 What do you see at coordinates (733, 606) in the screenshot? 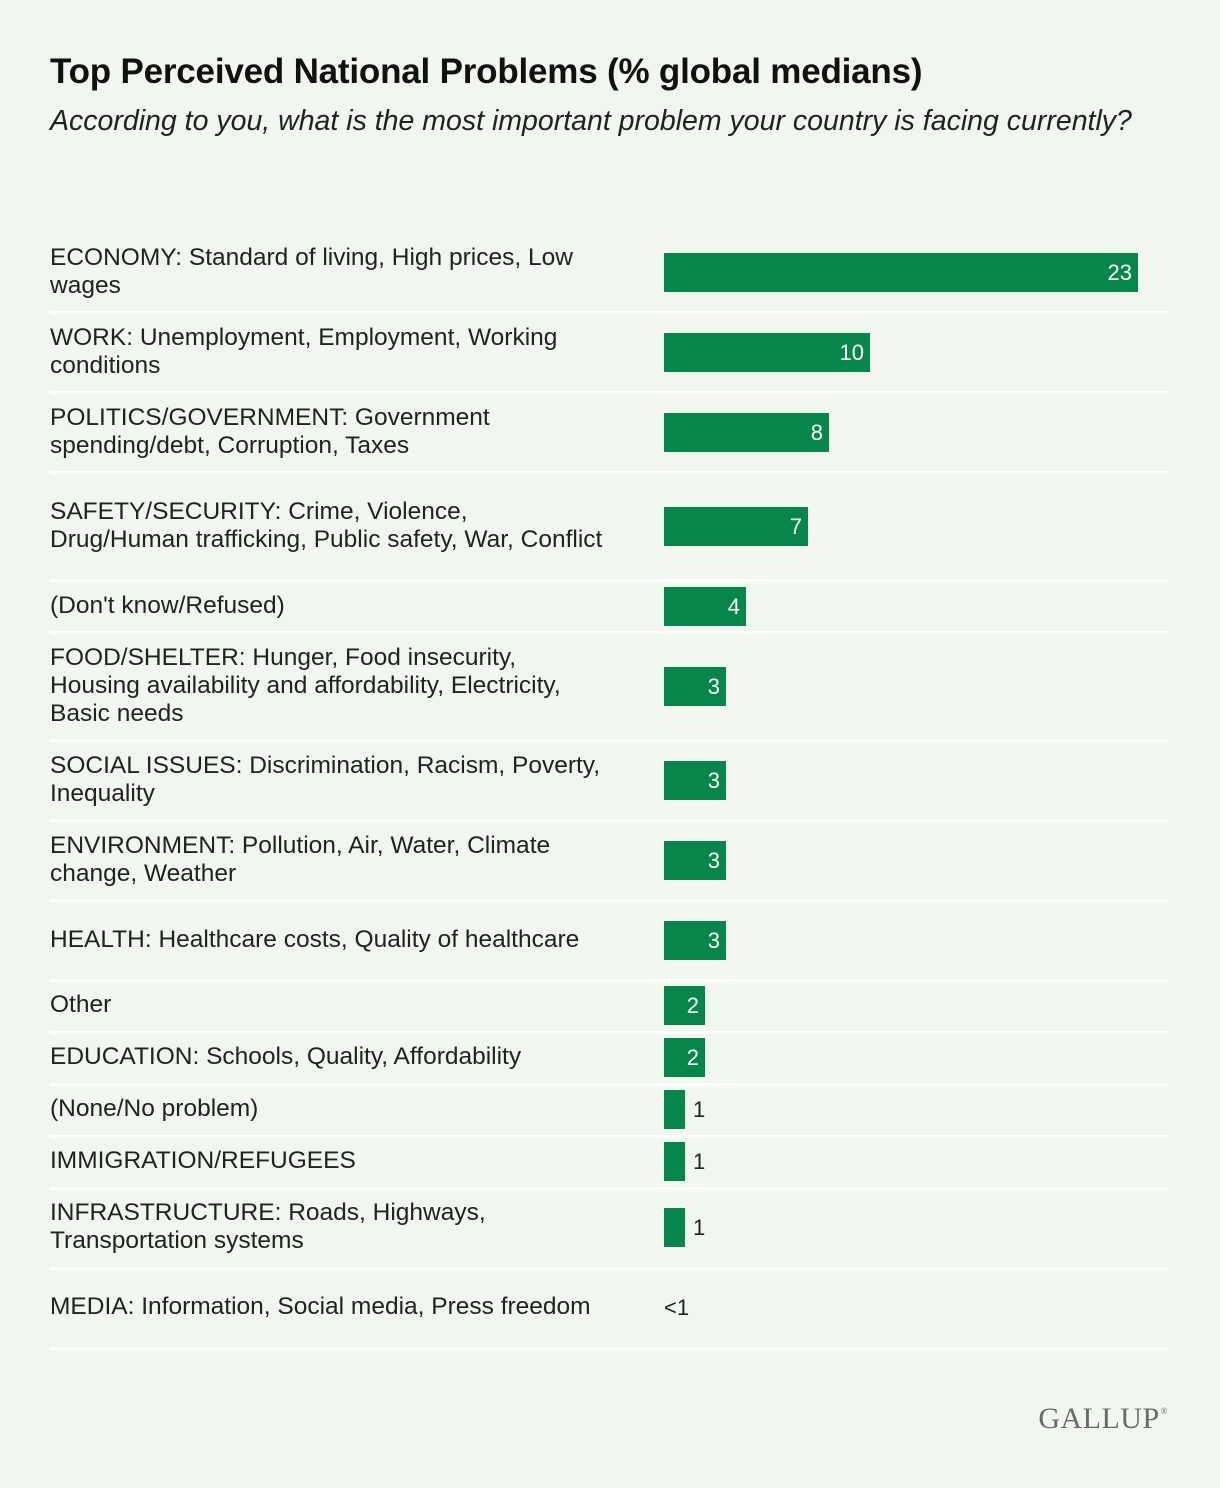
I see `data-label: 4` at bounding box center [733, 606].